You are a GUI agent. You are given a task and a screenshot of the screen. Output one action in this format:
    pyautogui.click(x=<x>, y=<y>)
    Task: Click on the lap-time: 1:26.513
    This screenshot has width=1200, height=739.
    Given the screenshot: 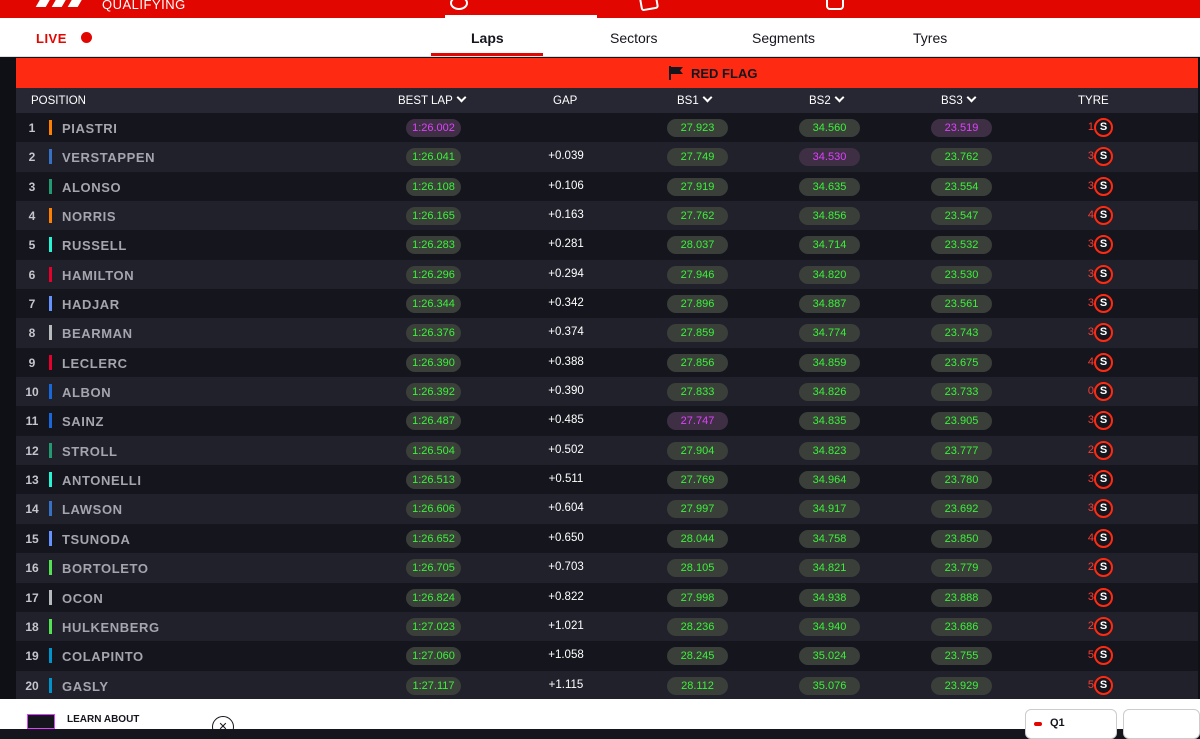 What is the action you would take?
    pyautogui.click(x=433, y=480)
    